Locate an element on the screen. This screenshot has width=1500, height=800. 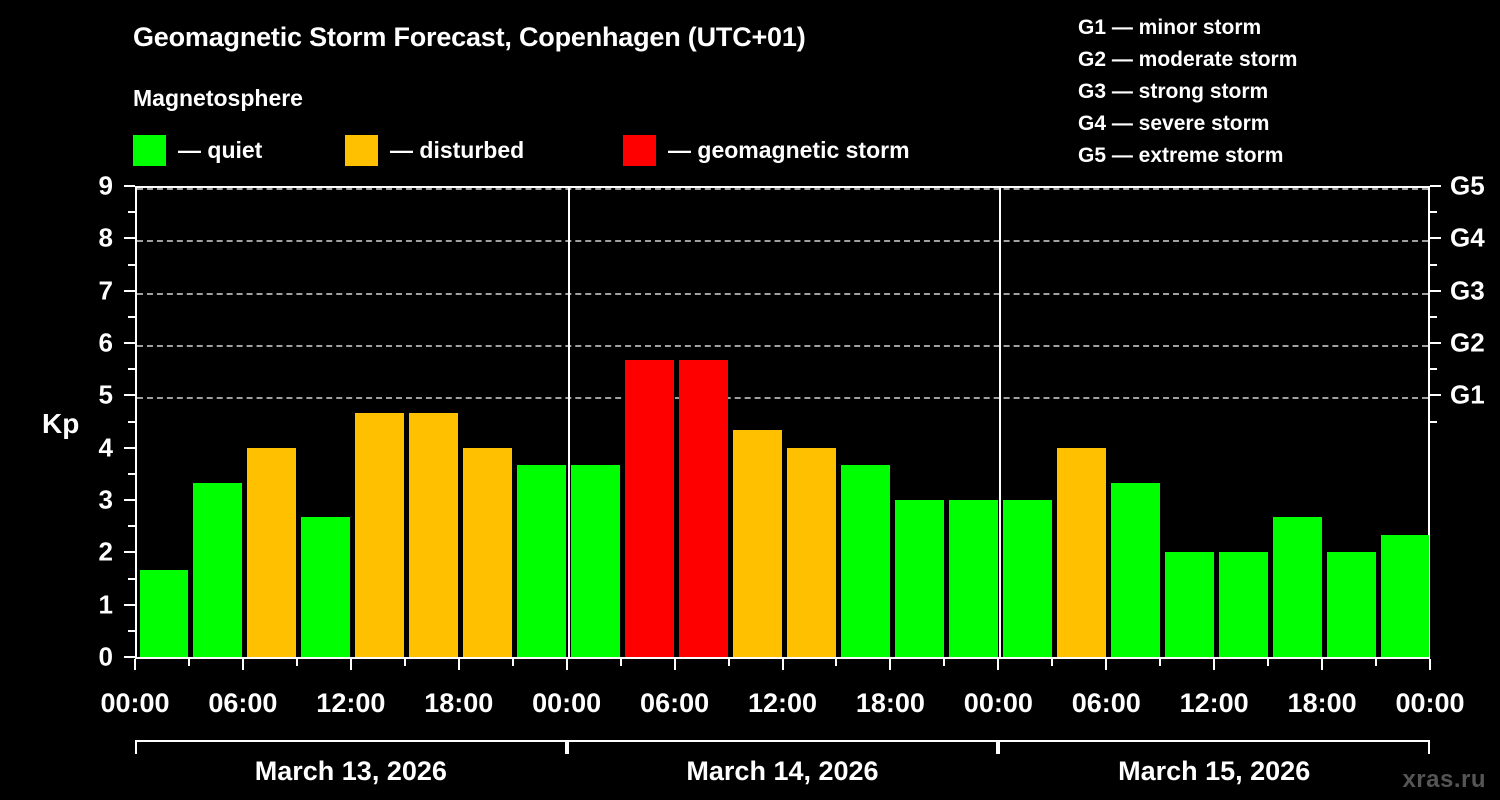
g-tick-label-G4: G4 is located at coordinates (1467, 237).